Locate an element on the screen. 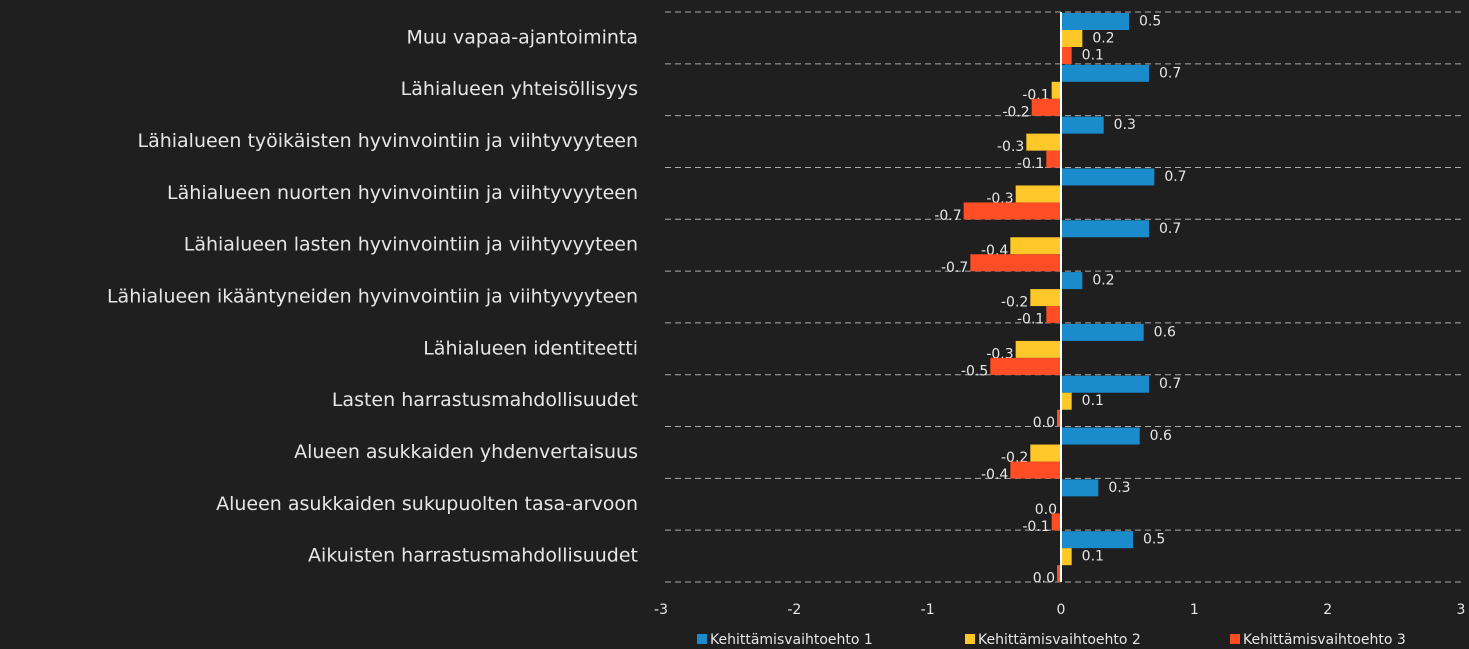 The width and height of the screenshot is (1469, 649). category-label: Alueen asukkaiden yhdenvertaisuus is located at coordinates (466, 452).